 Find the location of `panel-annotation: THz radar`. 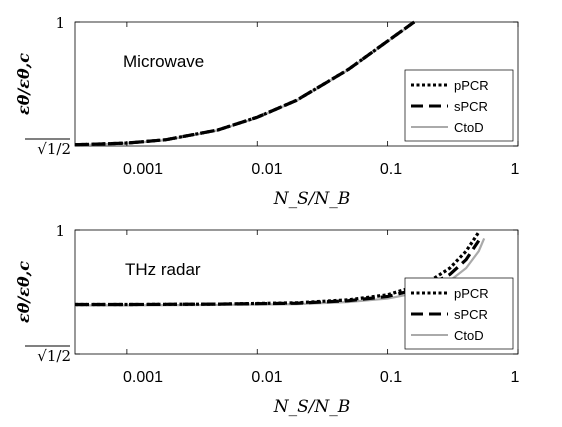

panel-annotation: THz radar is located at coordinates (163, 269).